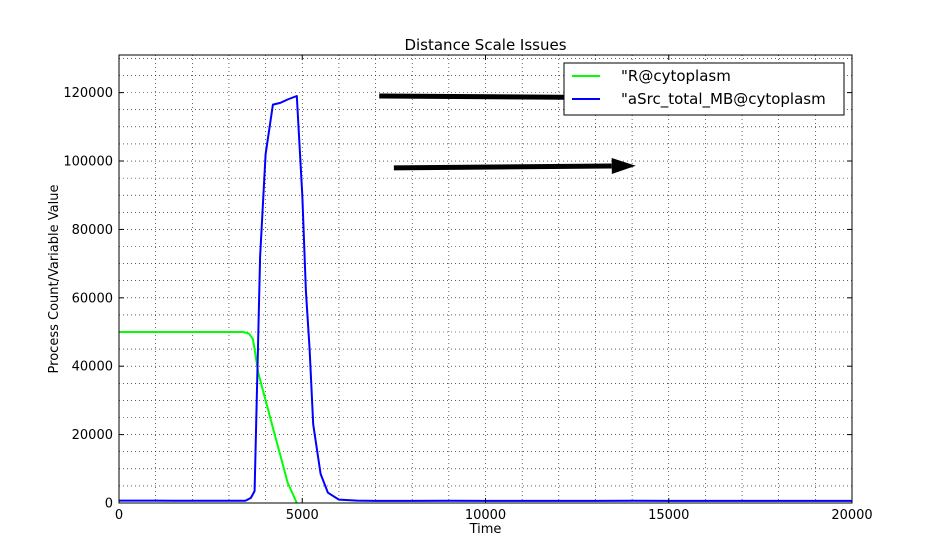  I want to click on y-tick-label: 20000, so click(92, 435).